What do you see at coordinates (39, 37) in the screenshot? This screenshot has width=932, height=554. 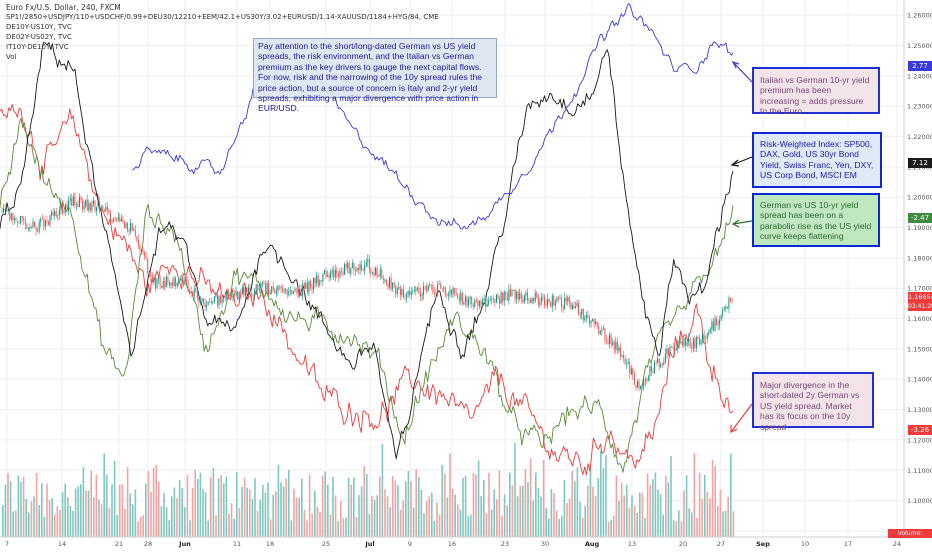 I see `overlay-de02y-us02y-label: DE02Y-US02Y, TVC` at bounding box center [39, 37].